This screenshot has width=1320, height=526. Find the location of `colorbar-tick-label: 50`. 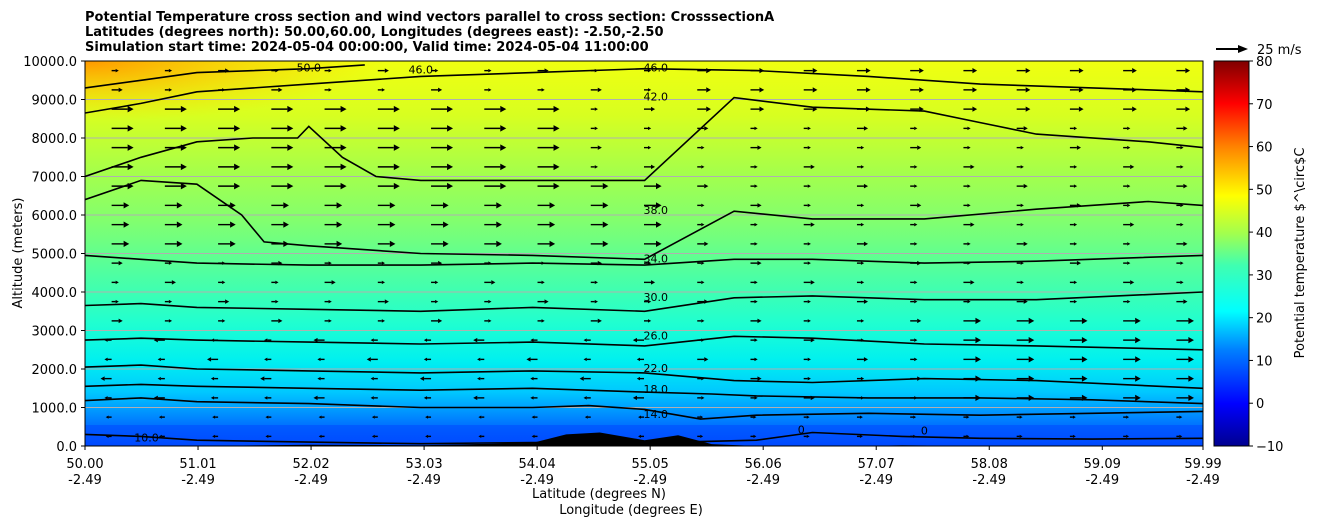

colorbar-tick-label: 50 is located at coordinates (1264, 190).